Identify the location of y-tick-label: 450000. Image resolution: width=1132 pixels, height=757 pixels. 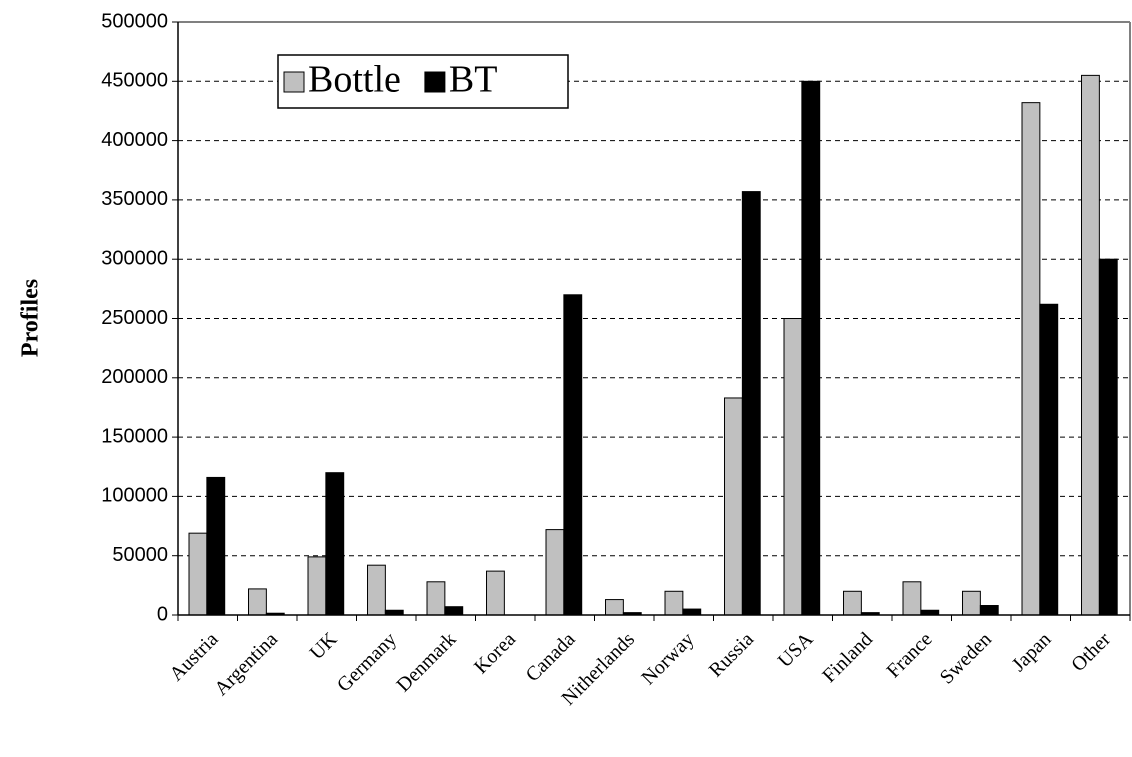
(134, 81).